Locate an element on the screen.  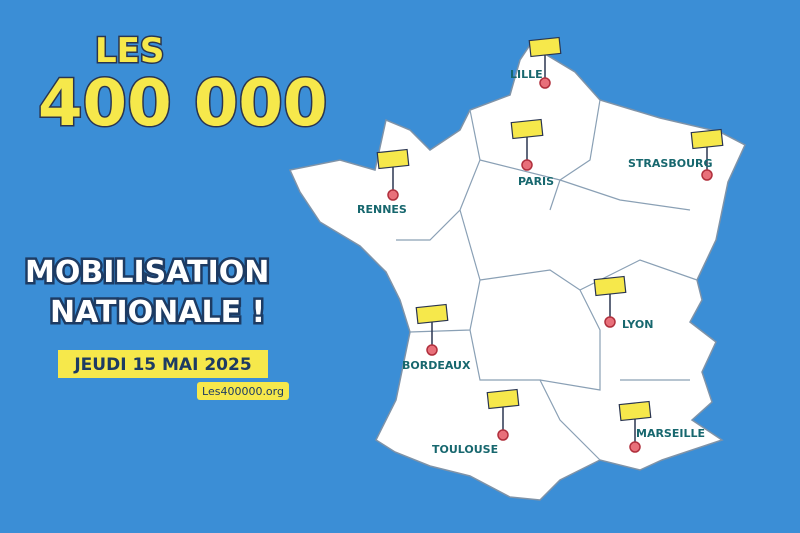
website-badge is located at coordinates (243, 391).